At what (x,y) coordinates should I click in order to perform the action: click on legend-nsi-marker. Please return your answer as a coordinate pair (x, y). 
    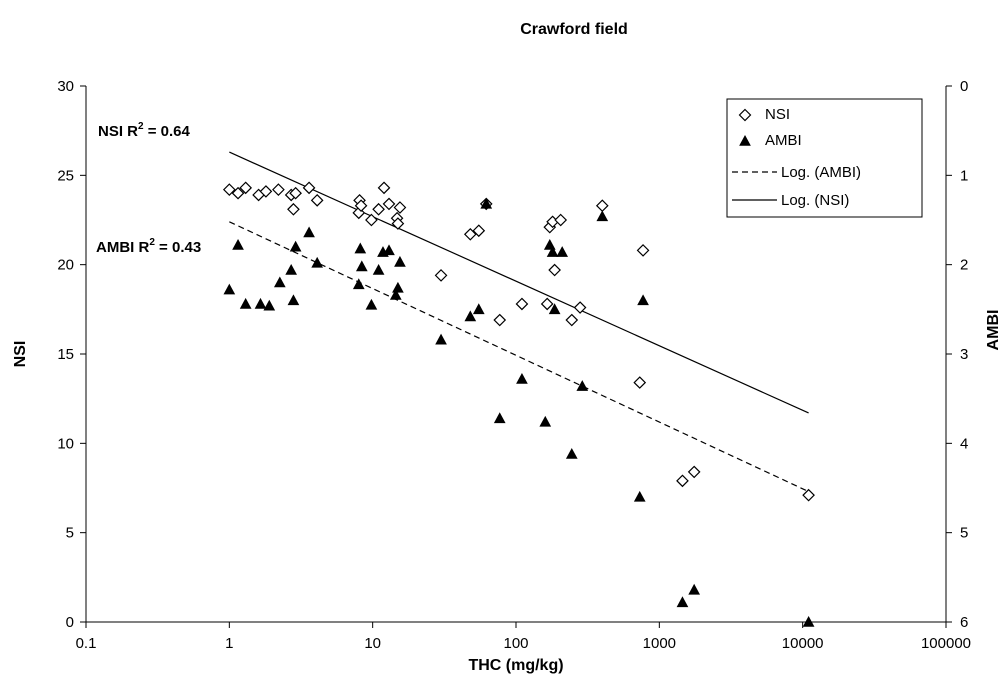
    Looking at the image, I should click on (745, 115).